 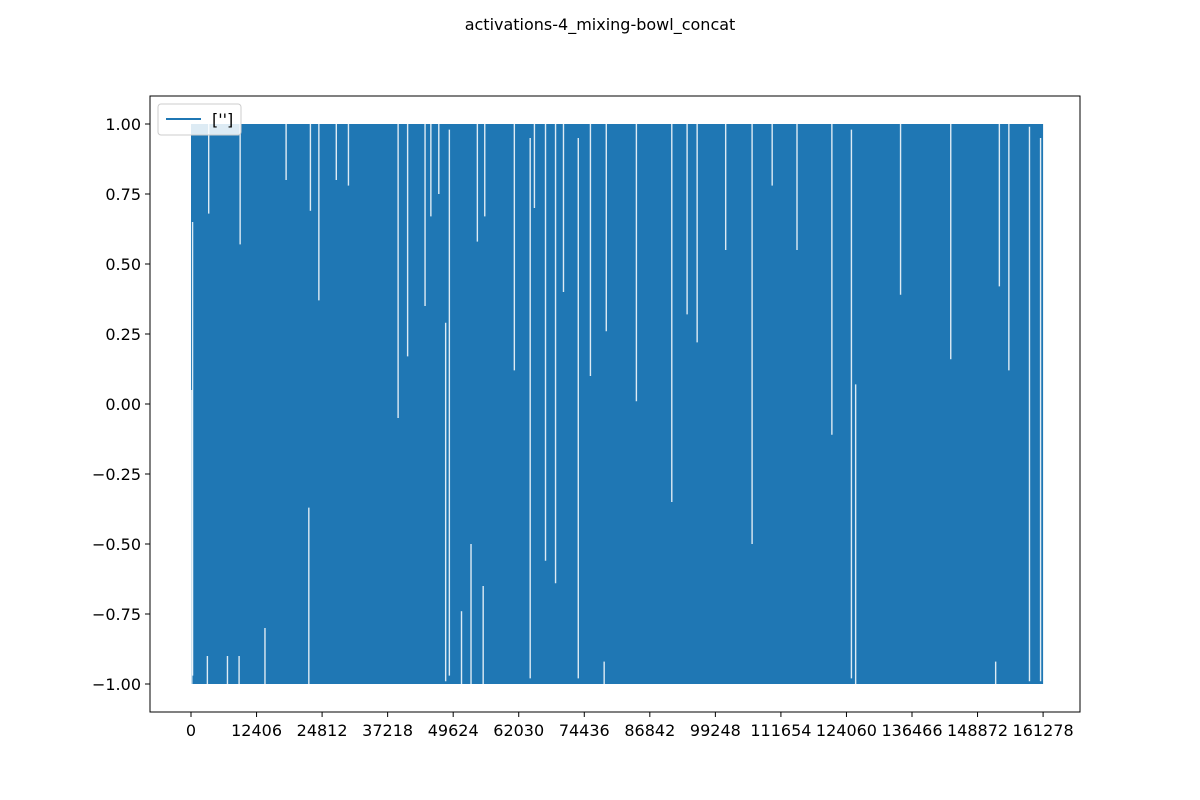 I want to click on x-tick-label: 12406, so click(x=256, y=730).